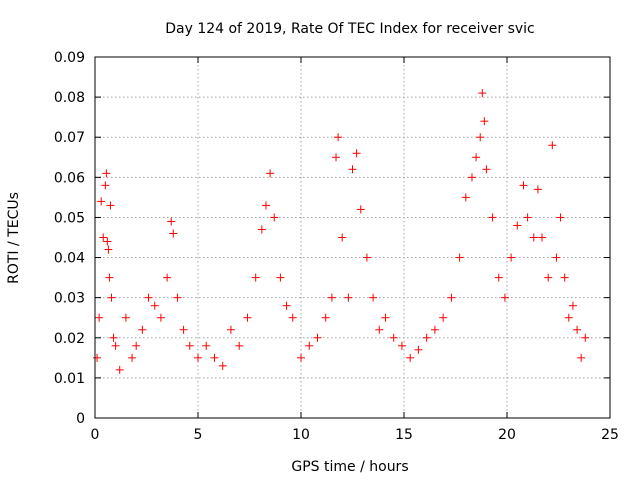  Describe the element at coordinates (610, 435) in the screenshot. I see `x-tick-label: 25` at that location.